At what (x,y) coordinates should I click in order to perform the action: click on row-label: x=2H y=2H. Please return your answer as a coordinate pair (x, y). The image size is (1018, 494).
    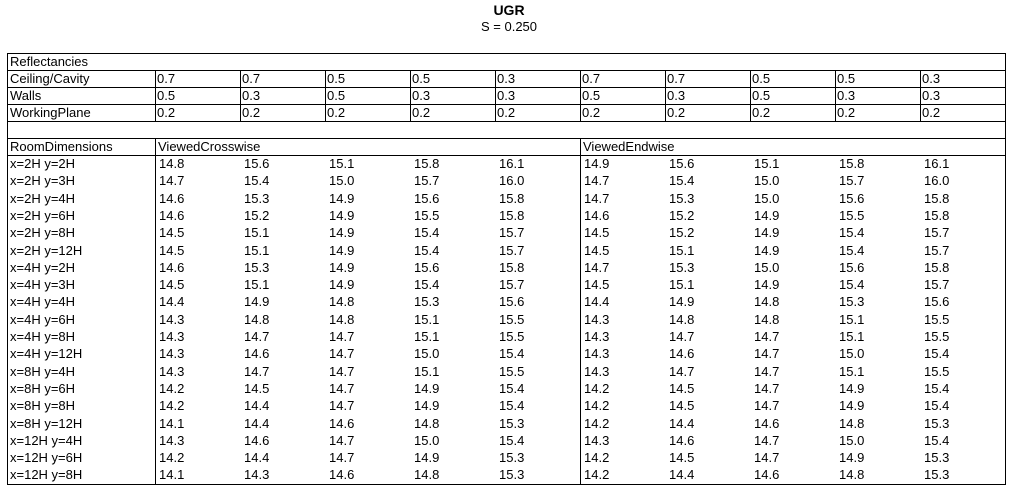
    Looking at the image, I should click on (43, 163).